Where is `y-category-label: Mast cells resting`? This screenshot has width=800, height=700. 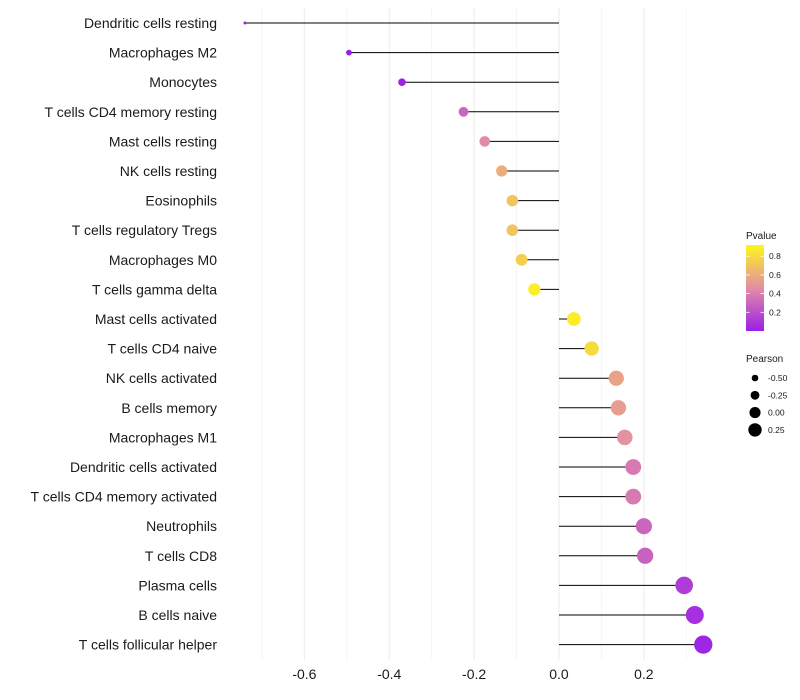
y-category-label: Mast cells resting is located at coordinates (163, 141).